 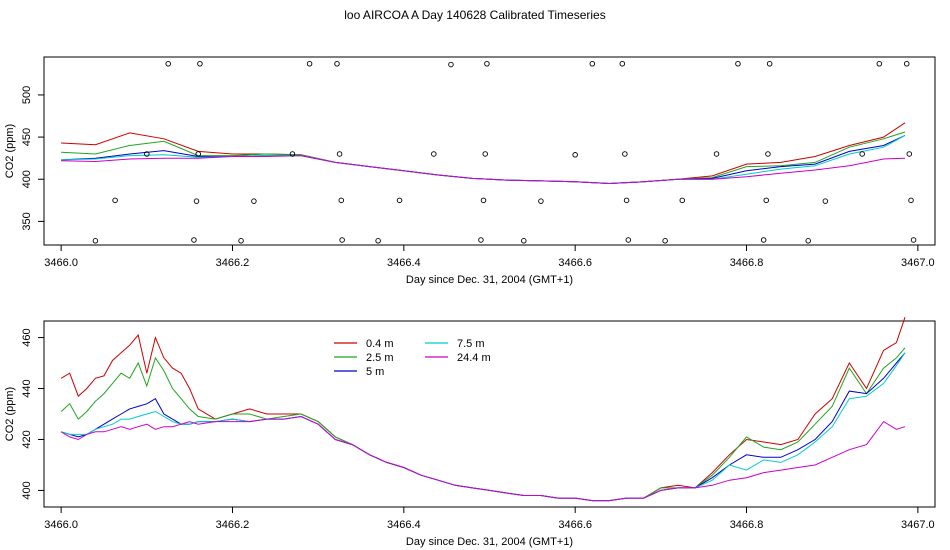 What do you see at coordinates (27, 95) in the screenshot?
I see `y-tick-label: 500` at bounding box center [27, 95].